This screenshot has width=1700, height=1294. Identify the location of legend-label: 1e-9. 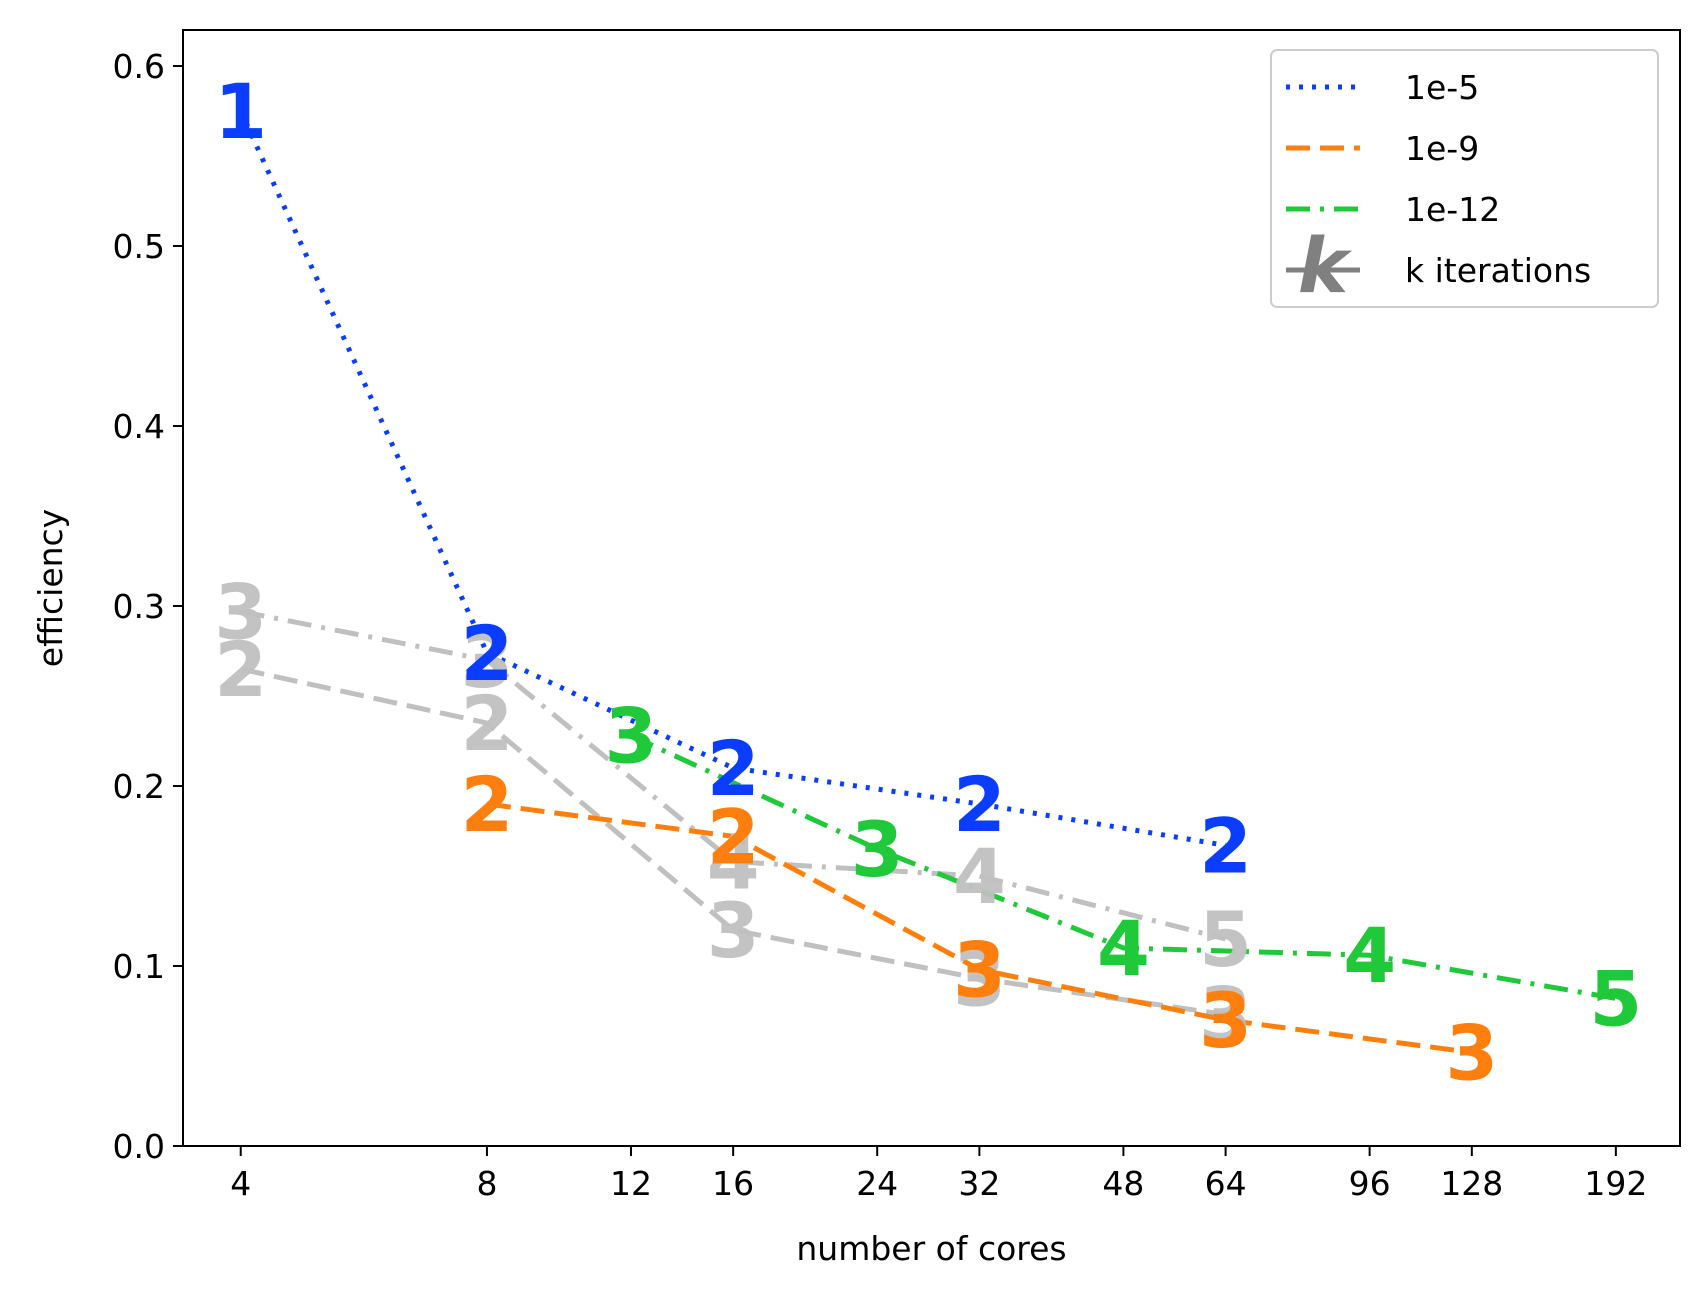
(1442, 148).